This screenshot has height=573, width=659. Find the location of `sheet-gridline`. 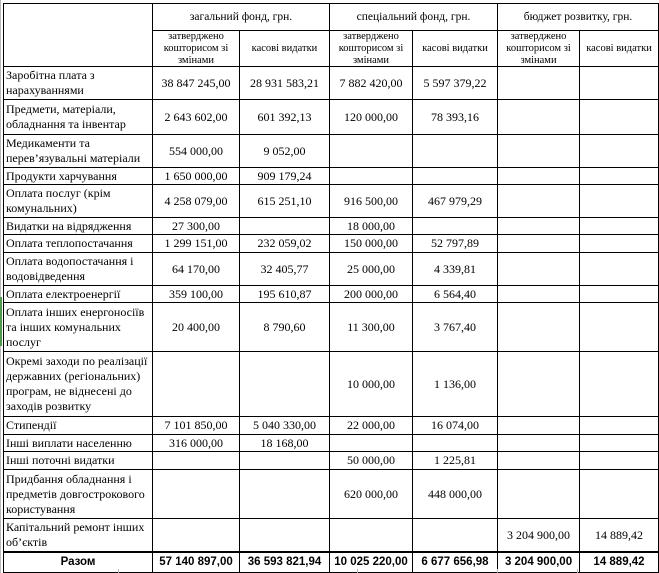

sheet-gridline is located at coordinates (0, 286).